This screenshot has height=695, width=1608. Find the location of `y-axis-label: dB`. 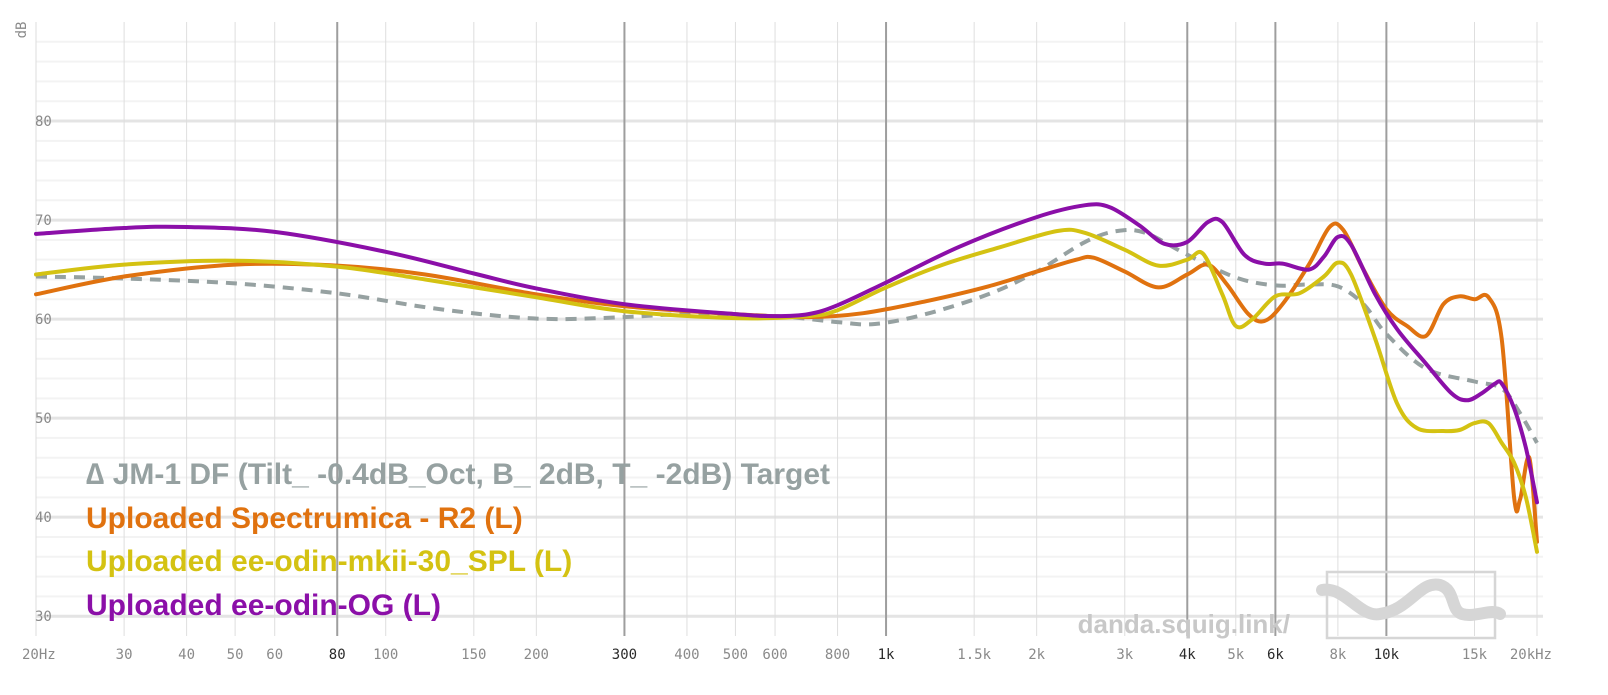

y-axis-label: dB is located at coordinates (22, 30).